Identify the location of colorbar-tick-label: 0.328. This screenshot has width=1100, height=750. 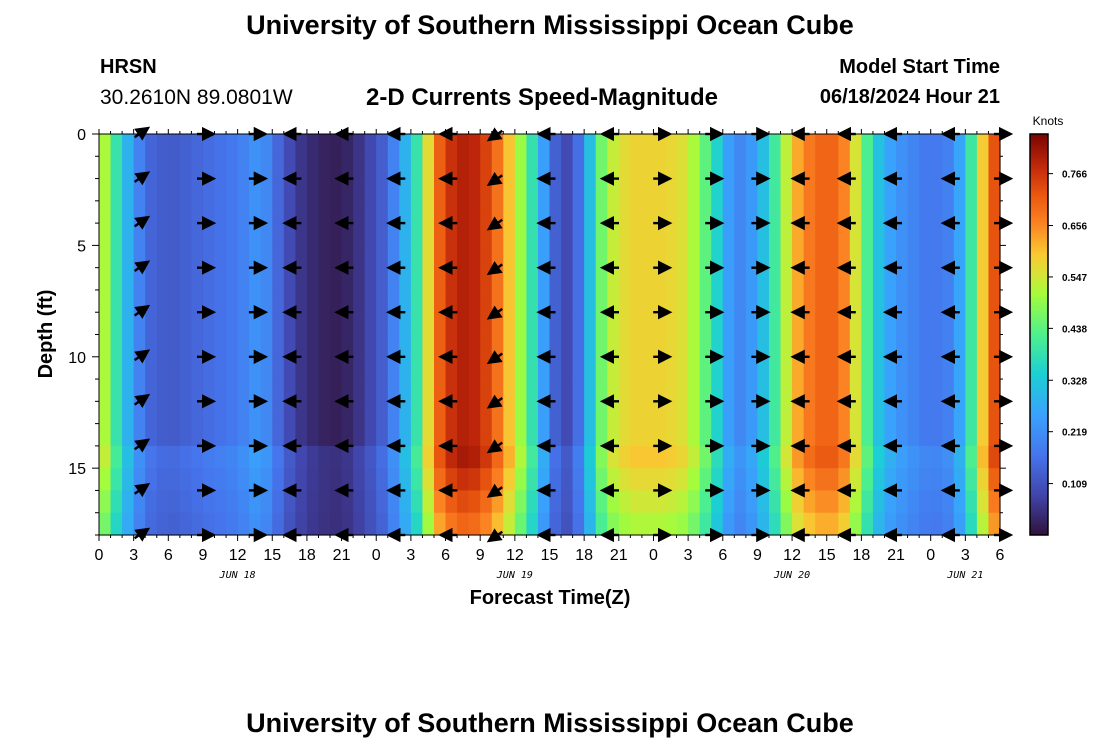
(1074, 381).